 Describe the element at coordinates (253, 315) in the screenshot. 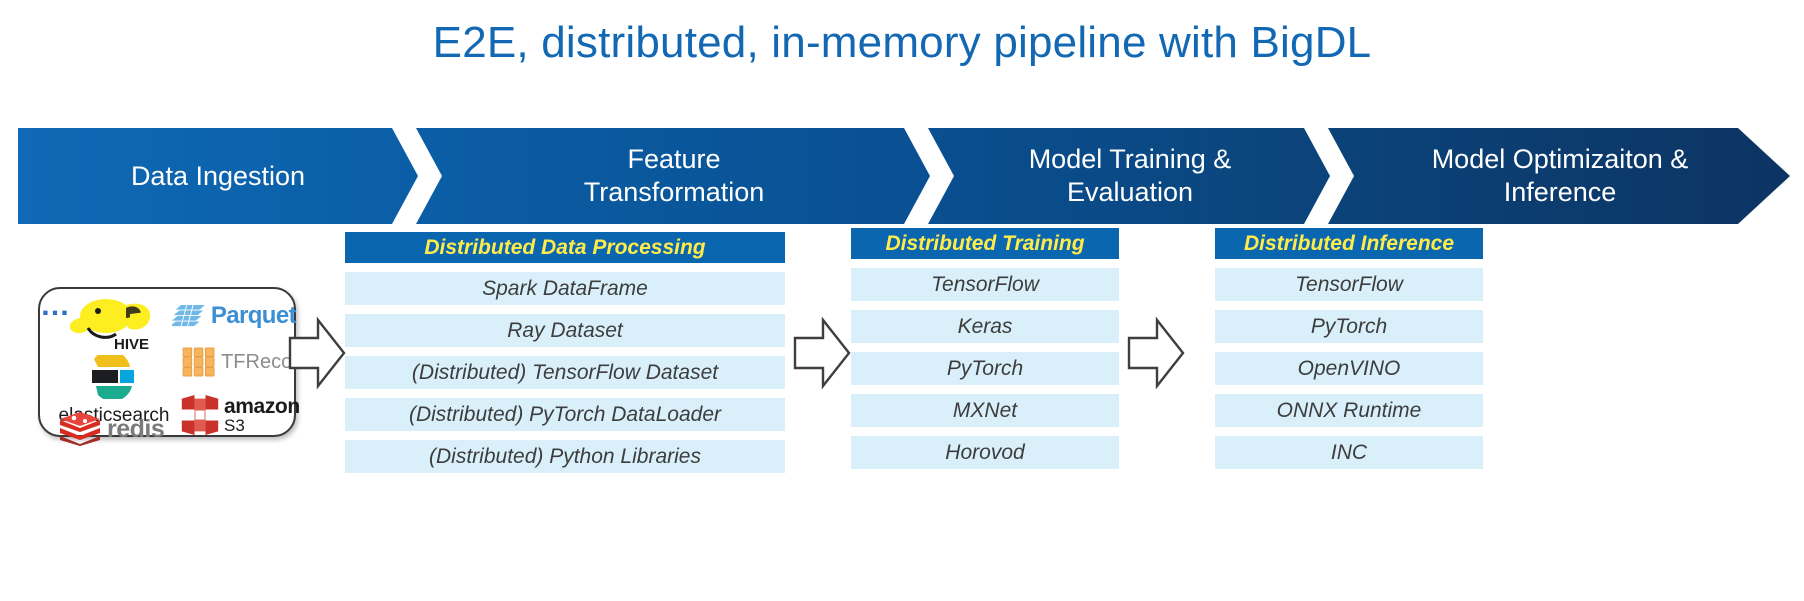

I see `parquet-logo-label: Parquet` at that location.